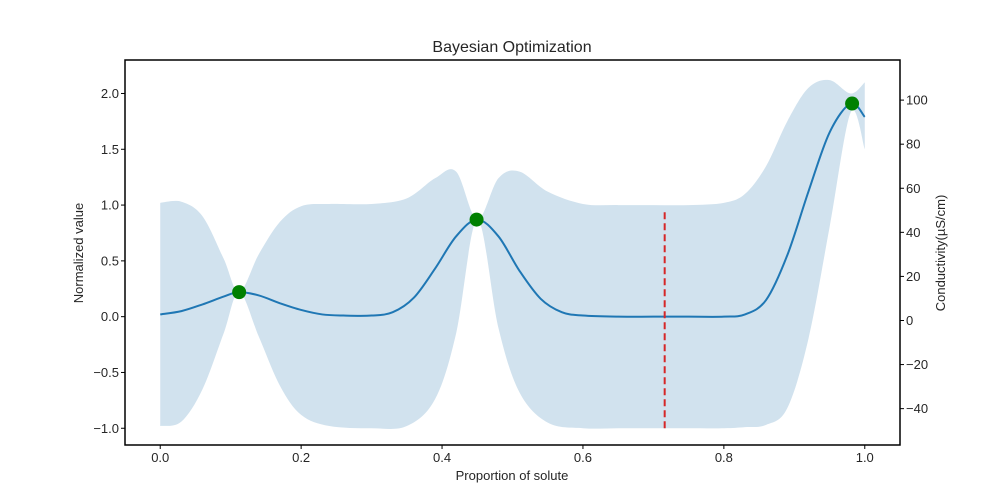 The image size is (1000, 500). What do you see at coordinates (110, 93) in the screenshot?
I see `y-tick-label: 2.0` at bounding box center [110, 93].